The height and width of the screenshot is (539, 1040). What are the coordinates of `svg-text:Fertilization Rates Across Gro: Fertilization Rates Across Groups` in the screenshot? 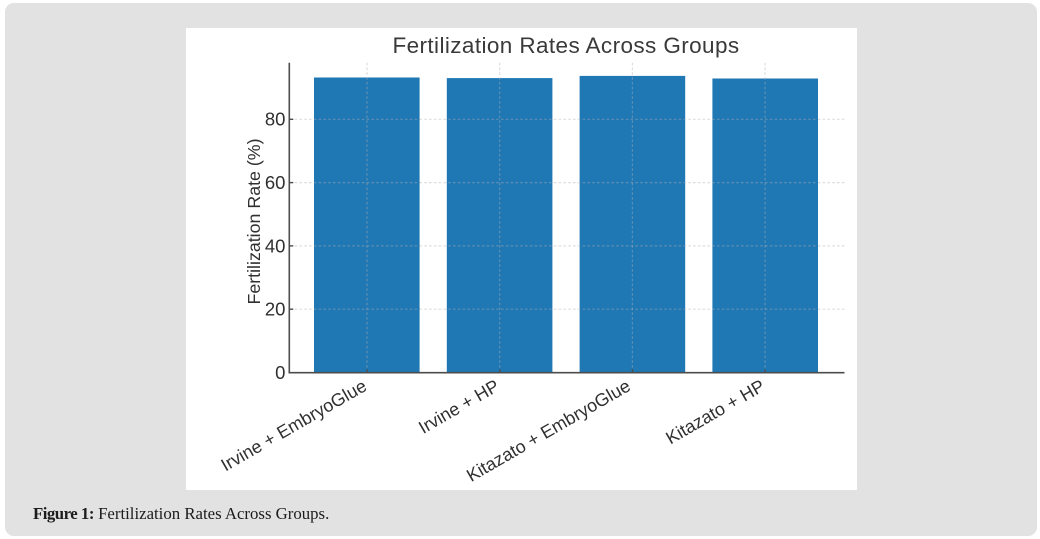 It's located at (565, 45).